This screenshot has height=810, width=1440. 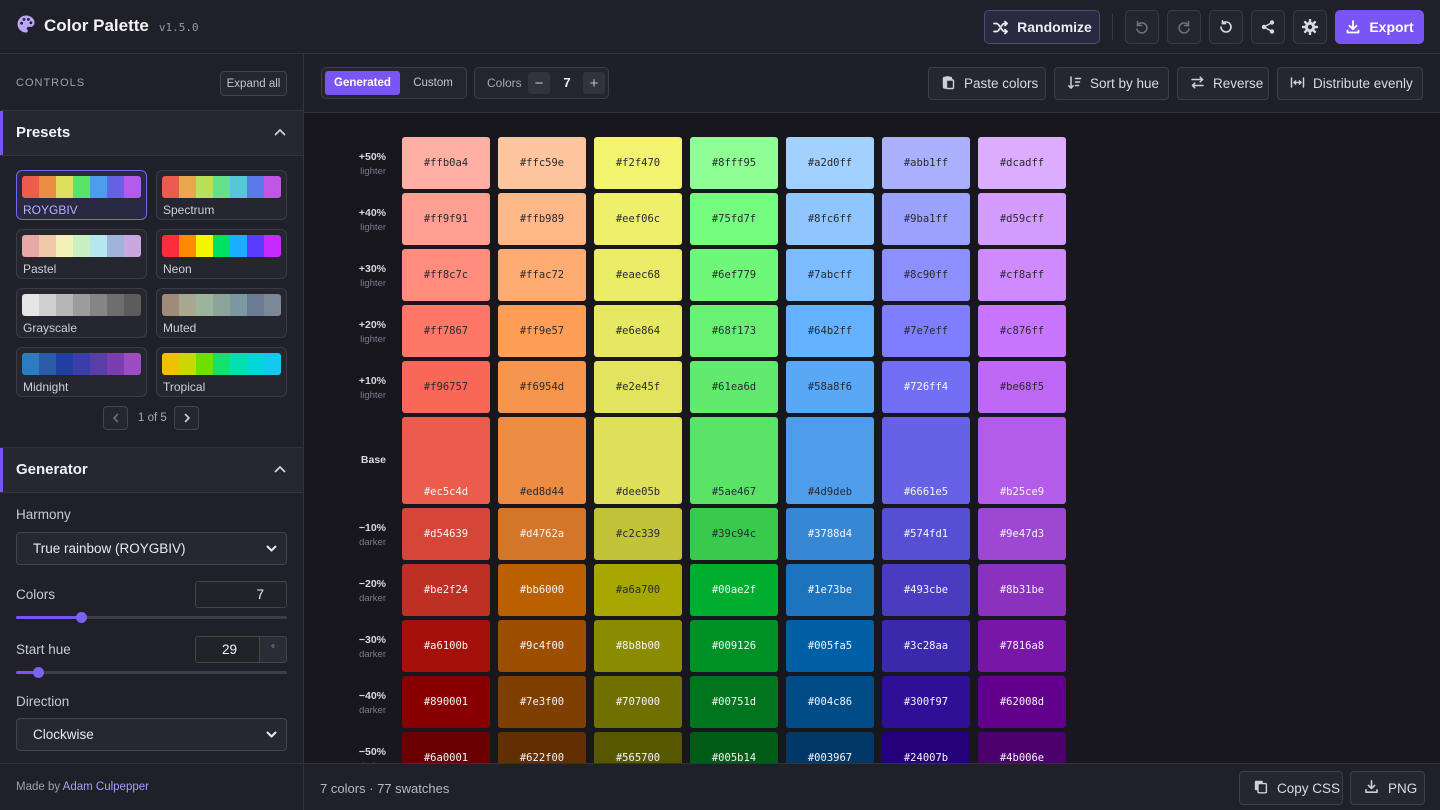 What do you see at coordinates (1268, 27) in the screenshot?
I see `share-button` at bounding box center [1268, 27].